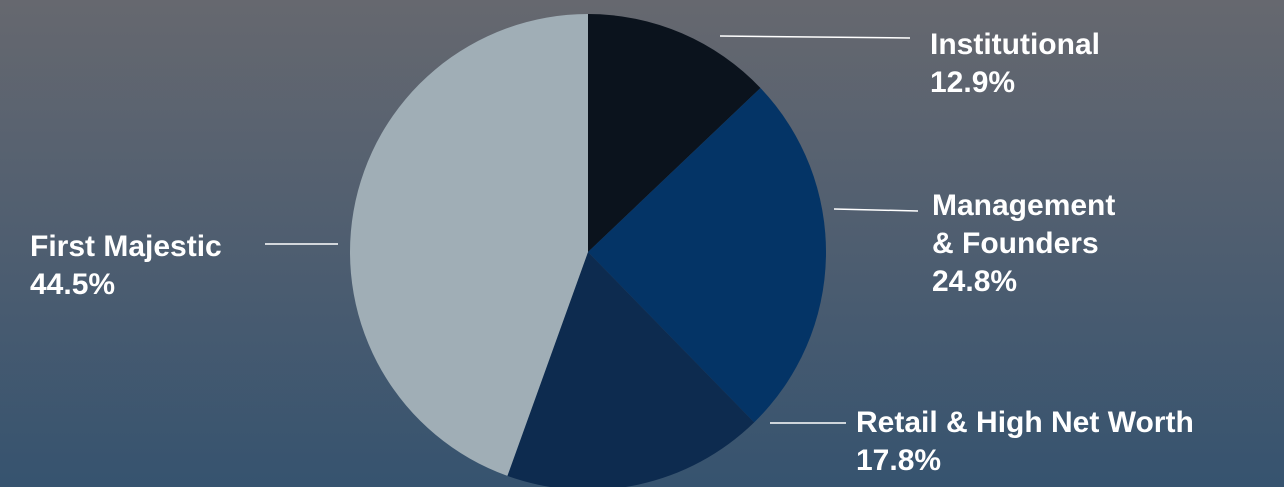 The image size is (1284, 487). Describe the element at coordinates (974, 281) in the screenshot. I see `slice-value-label: 24.8%` at that location.